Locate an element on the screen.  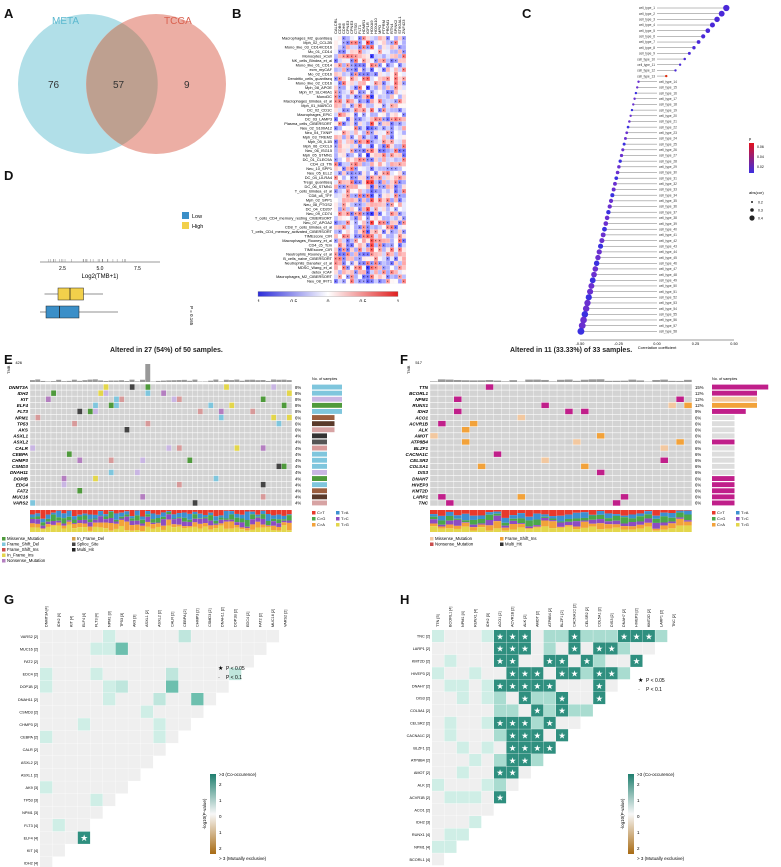
venn-label-tcga: TCGA is located at coordinates (178, 21).